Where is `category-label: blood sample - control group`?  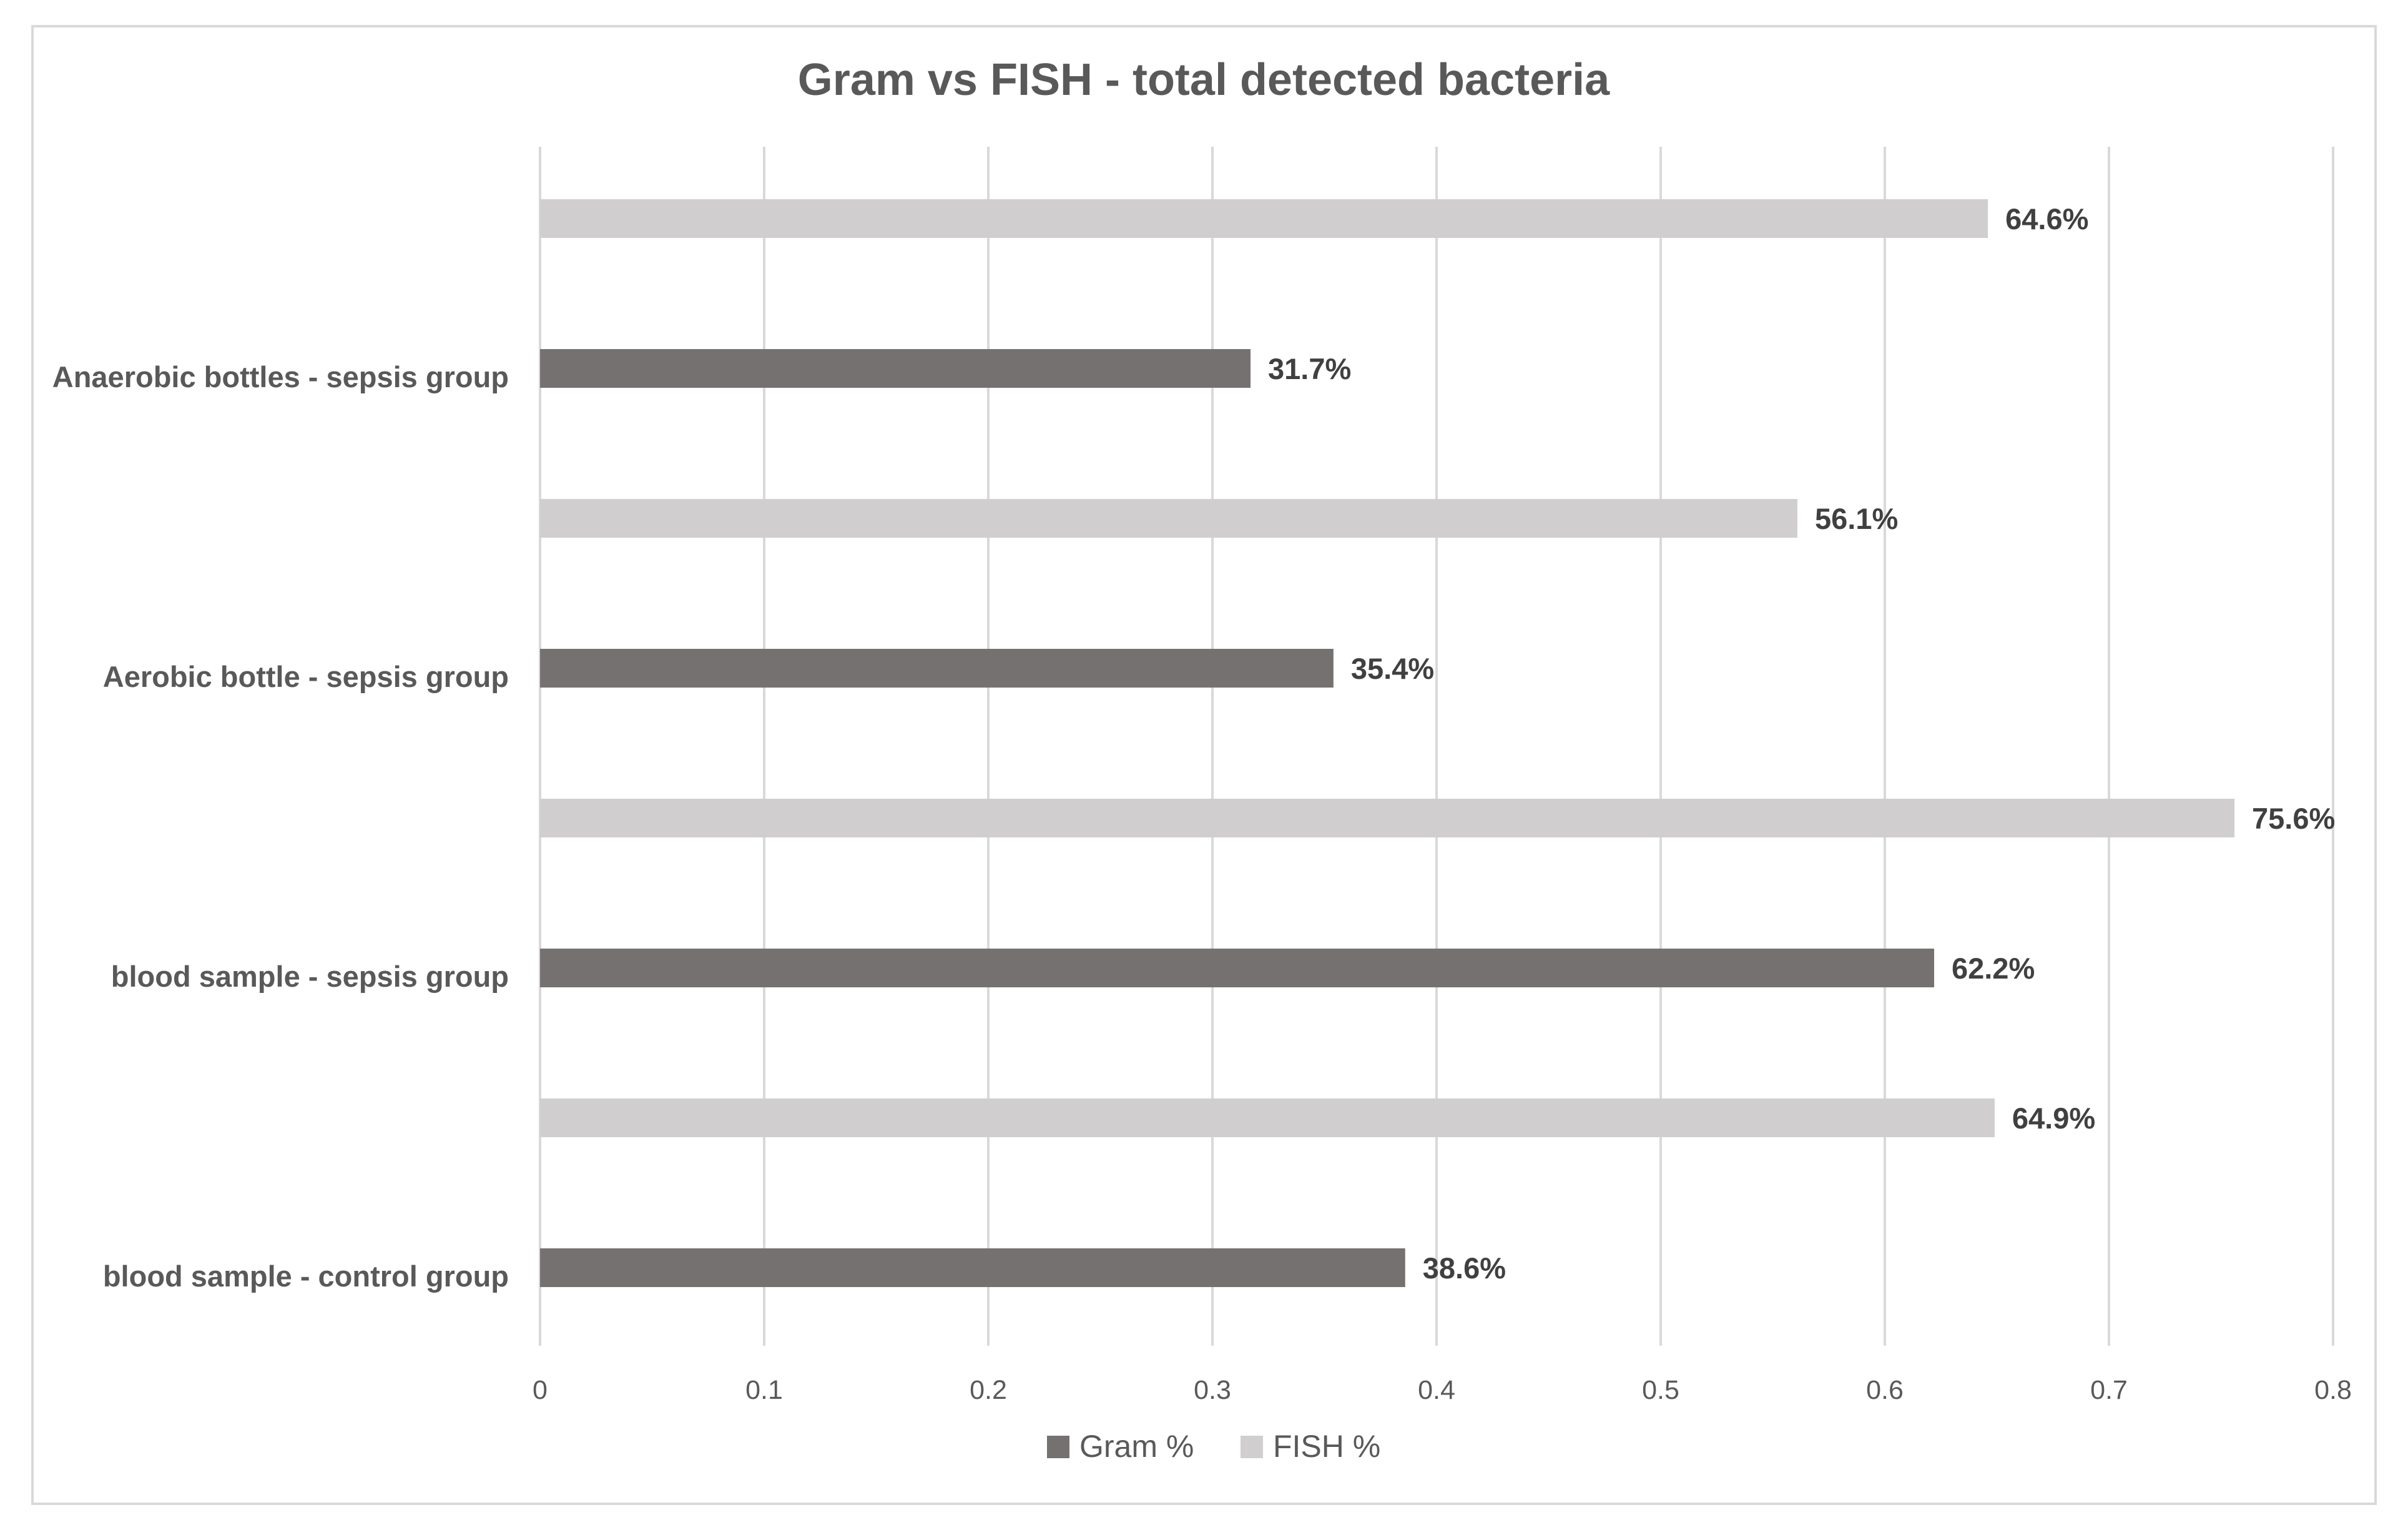 category-label: blood sample - control group is located at coordinates (306, 1277).